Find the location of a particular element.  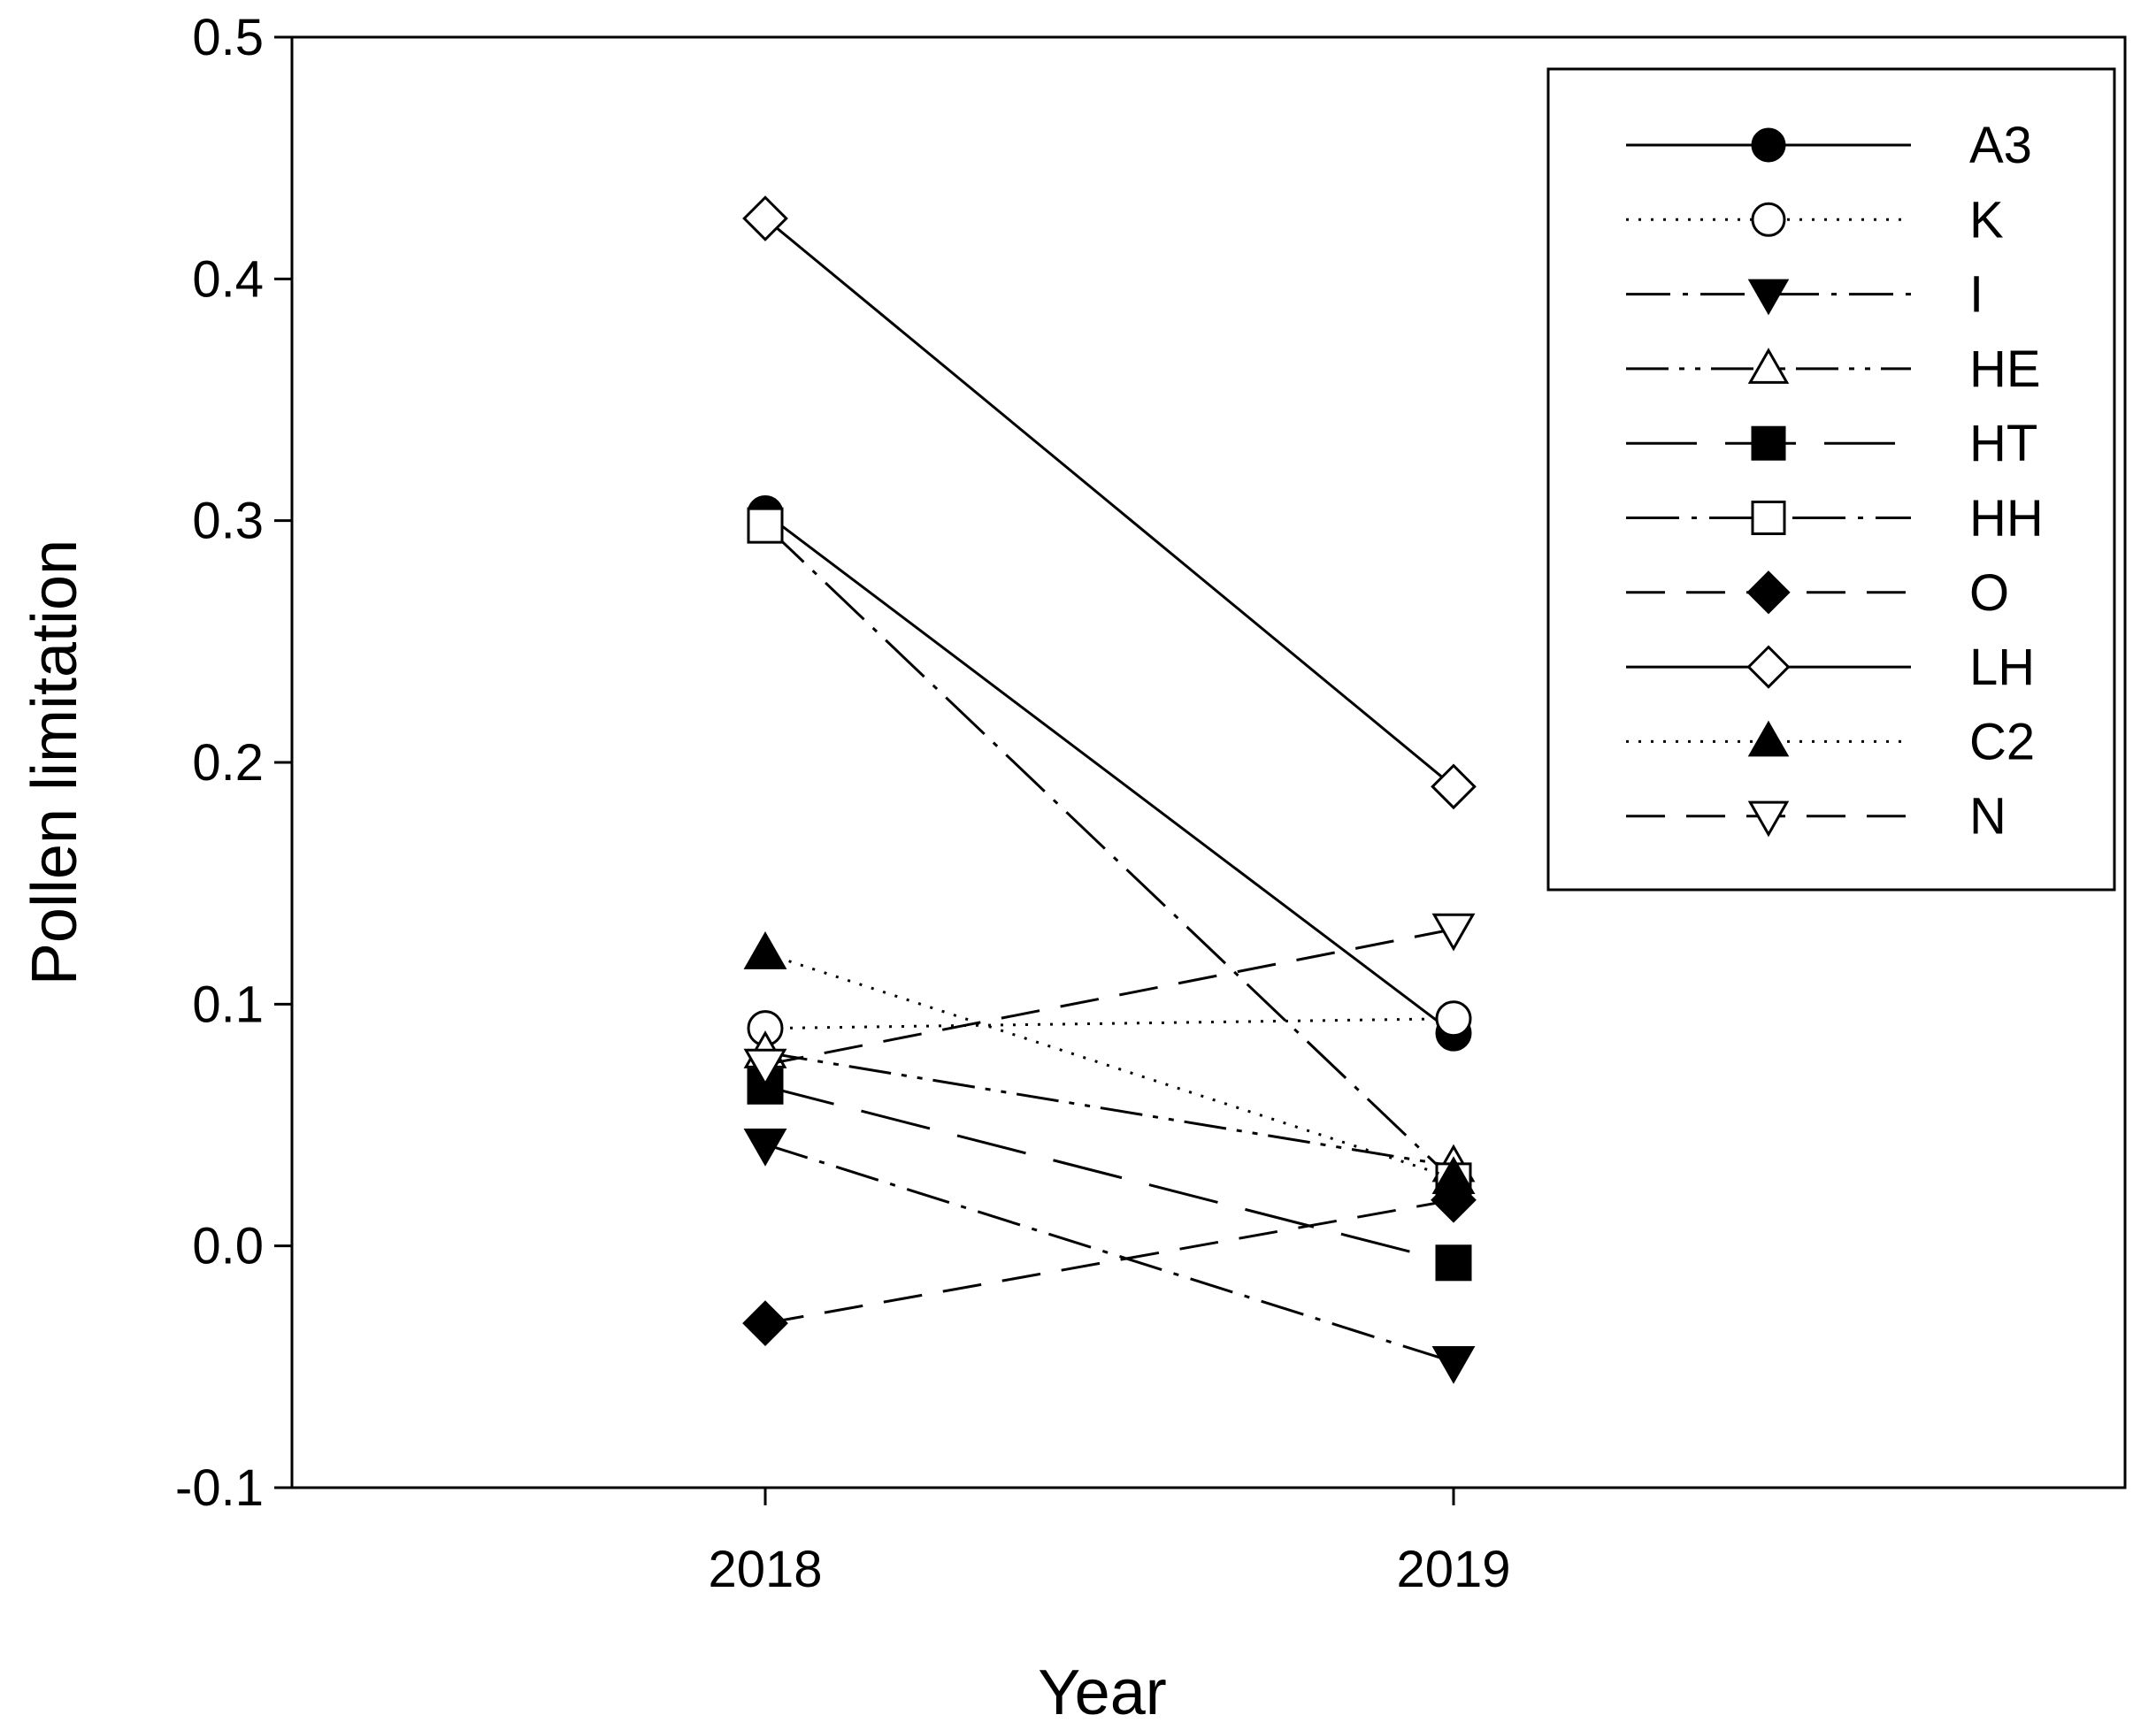

y-tick-label: 0.2 is located at coordinates (228, 763).